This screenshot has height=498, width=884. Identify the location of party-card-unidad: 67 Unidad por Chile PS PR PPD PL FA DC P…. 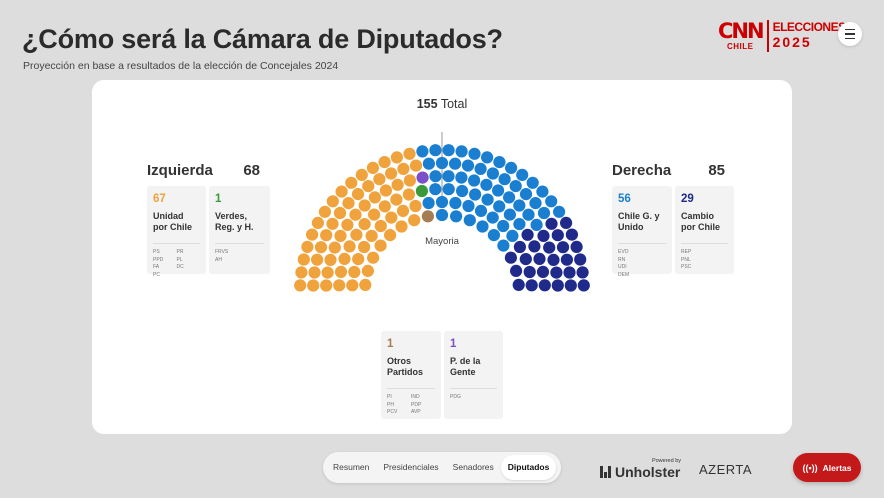
(176, 232).